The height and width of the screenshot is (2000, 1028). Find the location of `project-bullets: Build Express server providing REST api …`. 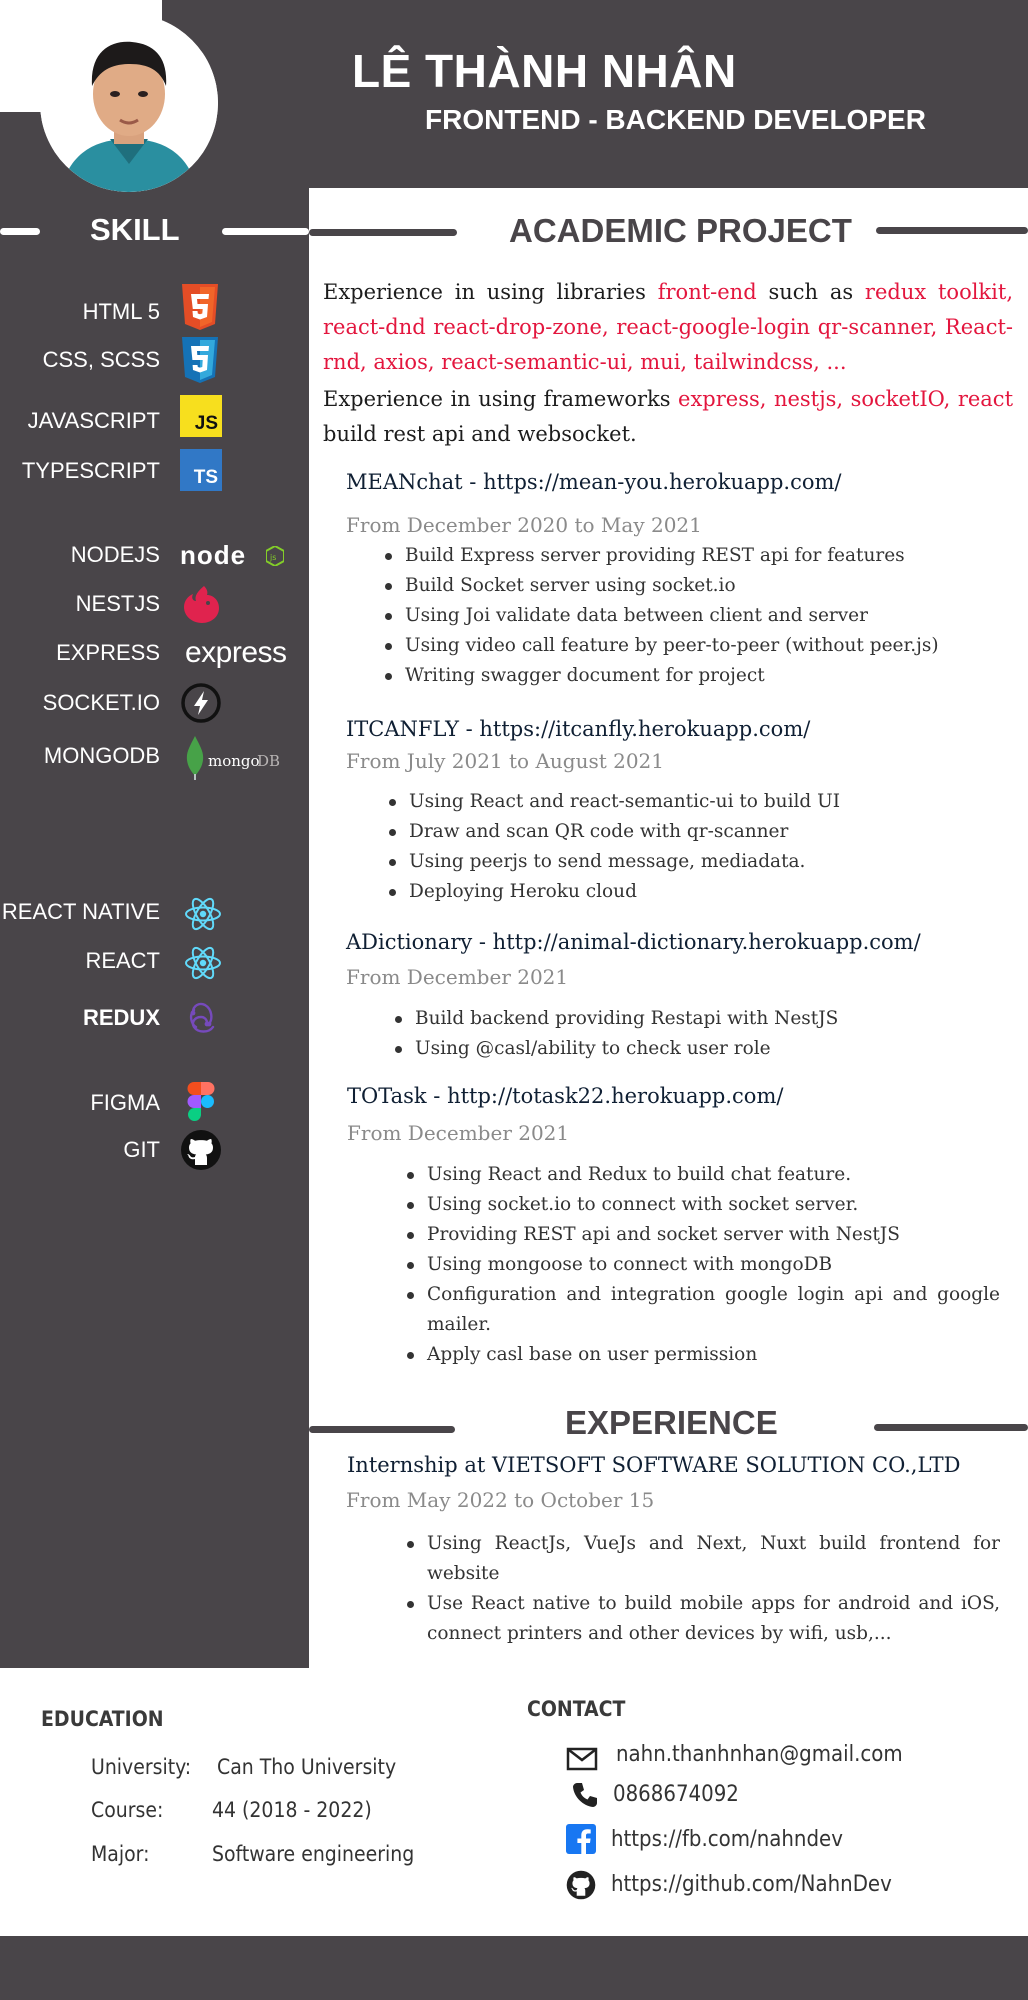

project-bullets: Build Express server providing REST api … is located at coordinates (683, 616).